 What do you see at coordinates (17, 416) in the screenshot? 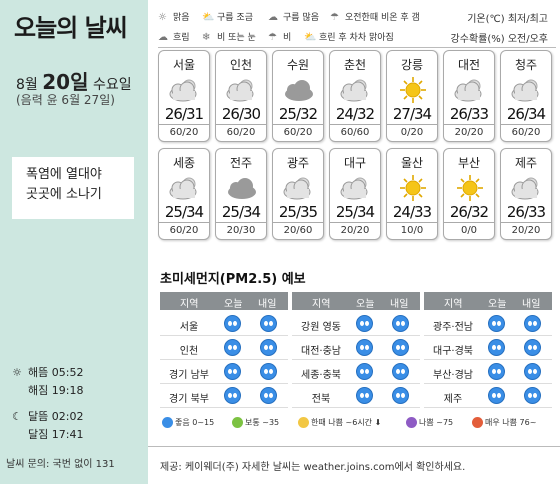
I see `moon-icon: ☾` at bounding box center [17, 416].